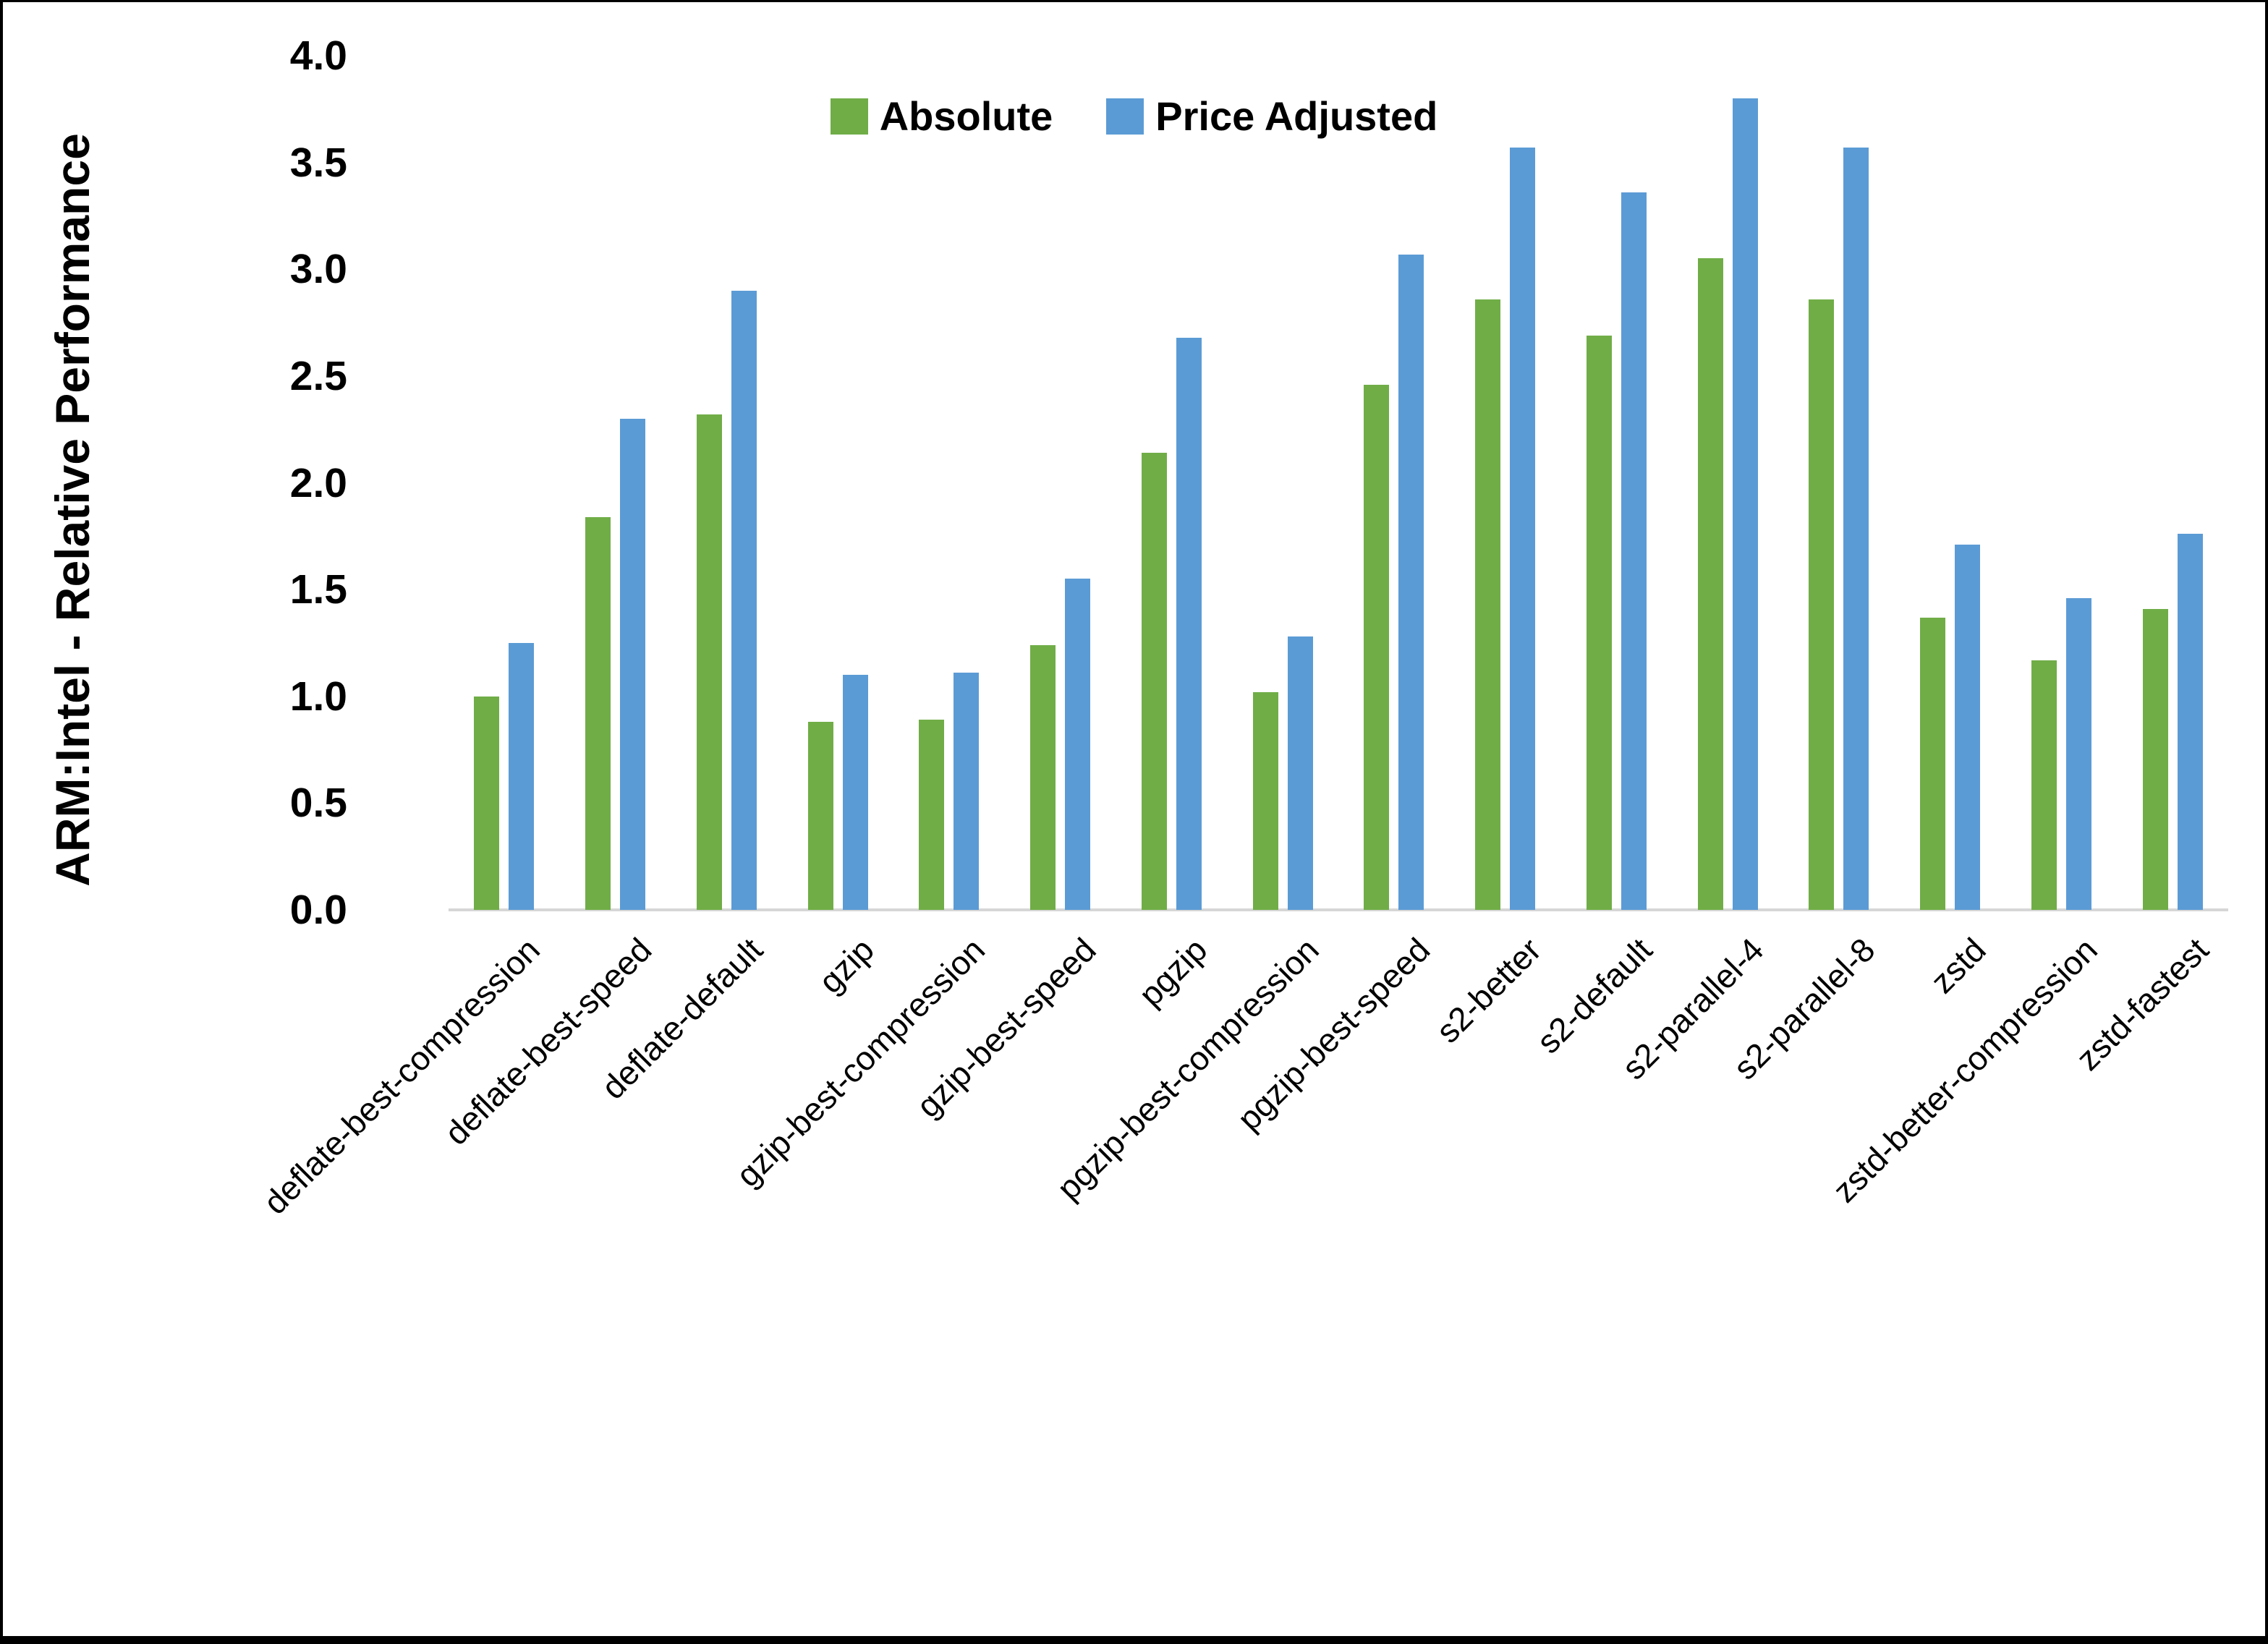 Image resolution: width=2268 pixels, height=1644 pixels. I want to click on y-tick-label: 1.5, so click(318, 589).